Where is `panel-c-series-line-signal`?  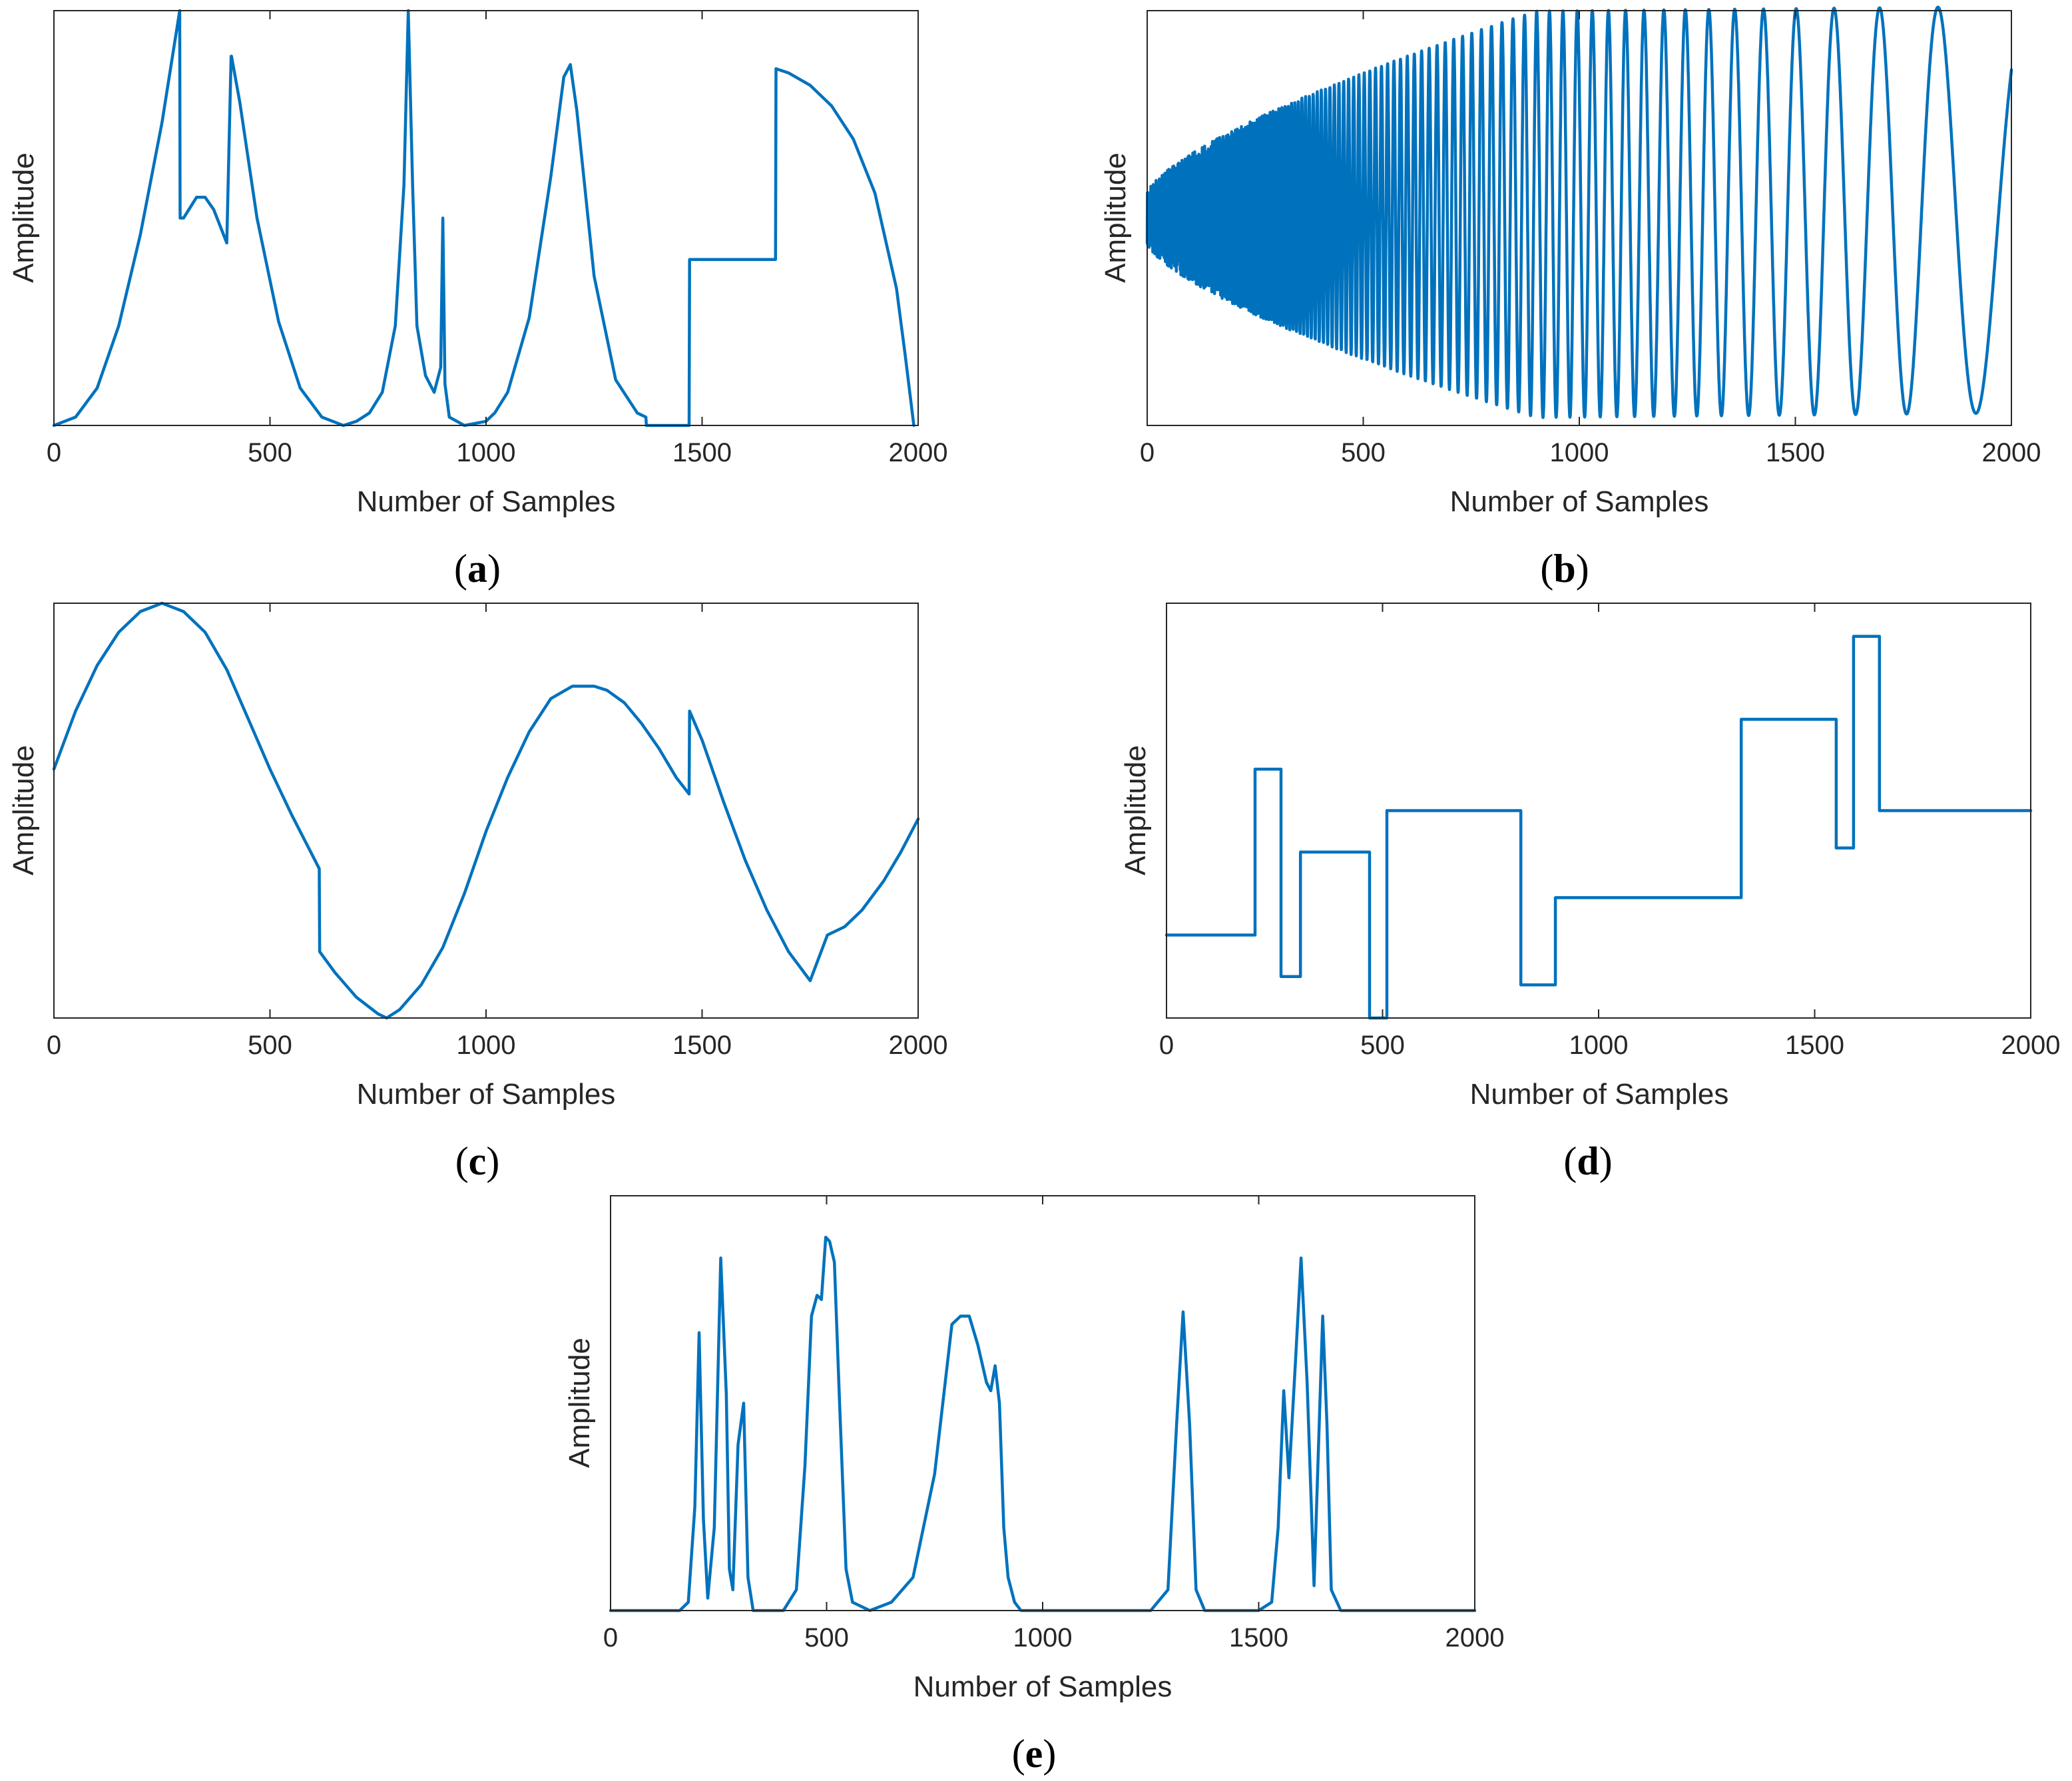
panel-c-series-line-signal is located at coordinates (486, 810).